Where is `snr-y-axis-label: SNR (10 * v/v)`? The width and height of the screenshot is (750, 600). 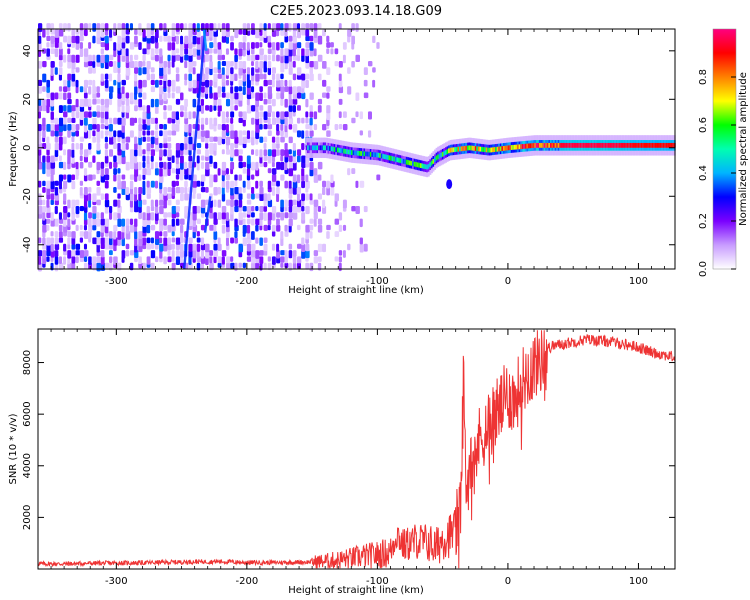 snr-y-axis-label: SNR (10 * v/v) is located at coordinates (13, 448).